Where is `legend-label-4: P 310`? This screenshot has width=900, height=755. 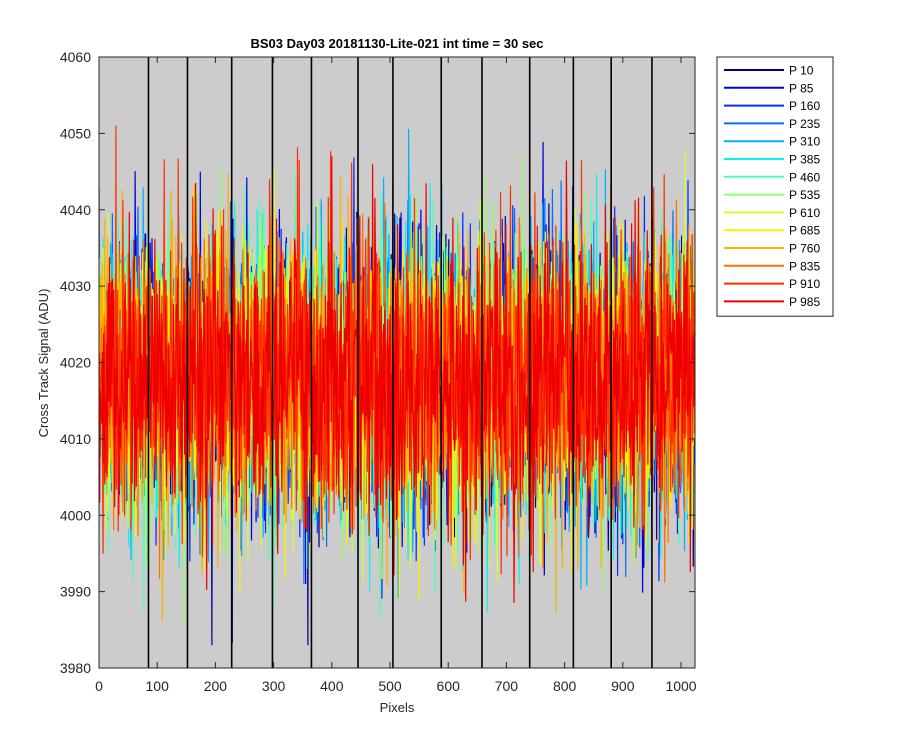 legend-label-4: P 310 is located at coordinates (804, 142).